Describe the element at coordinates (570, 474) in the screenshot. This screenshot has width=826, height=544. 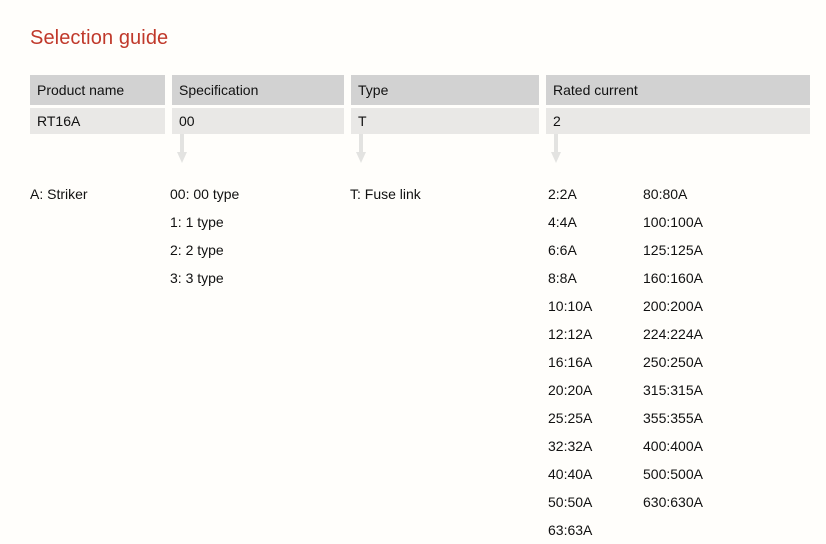
I see `list-item: 40:40A` at that location.